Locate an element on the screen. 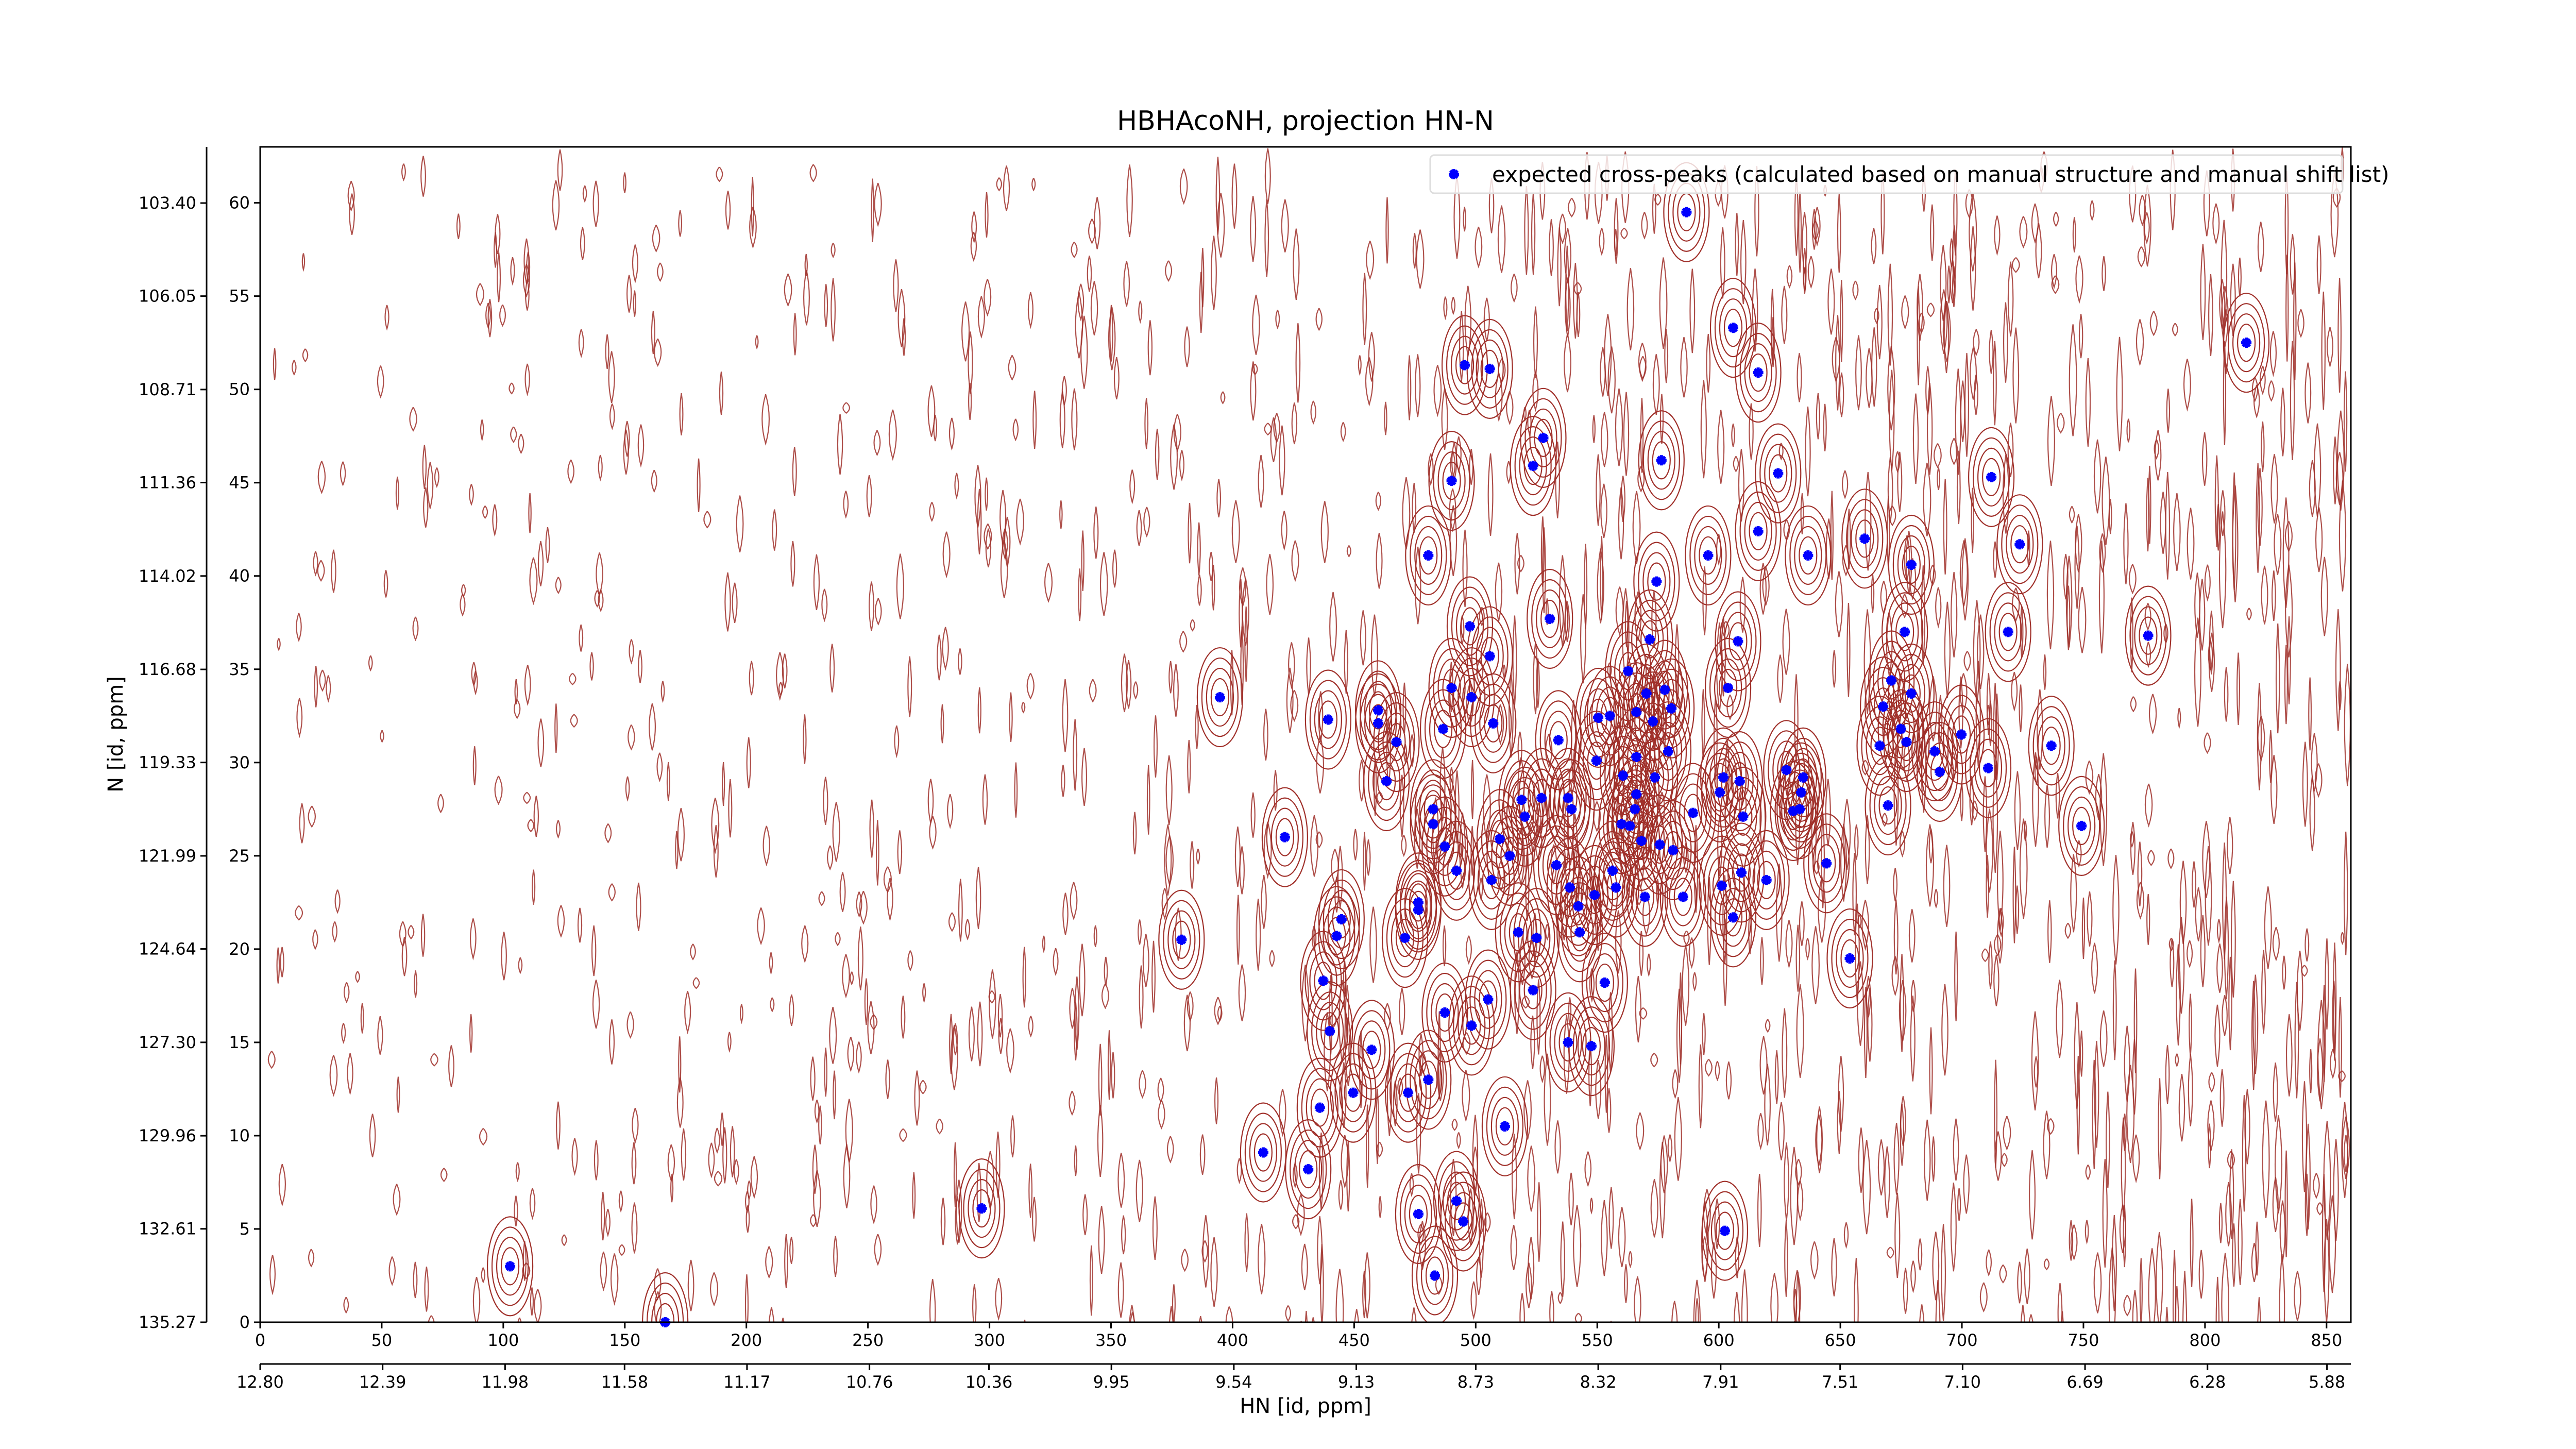  x-tick-label: 700 is located at coordinates (1961, 1340).